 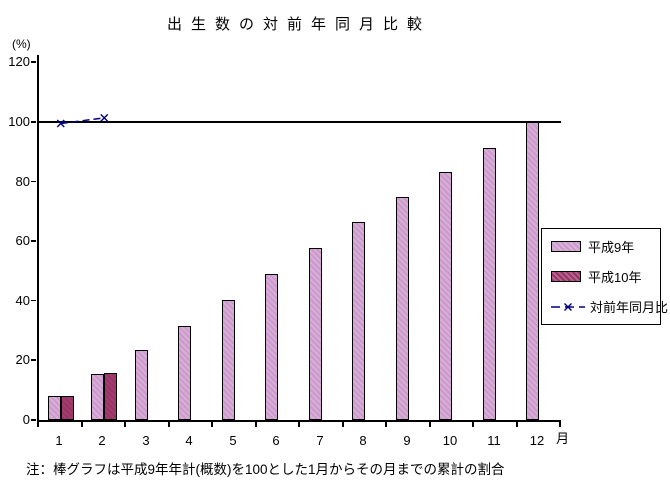 What do you see at coordinates (19, 62) in the screenshot?
I see `y-axis-label-120: 120` at bounding box center [19, 62].